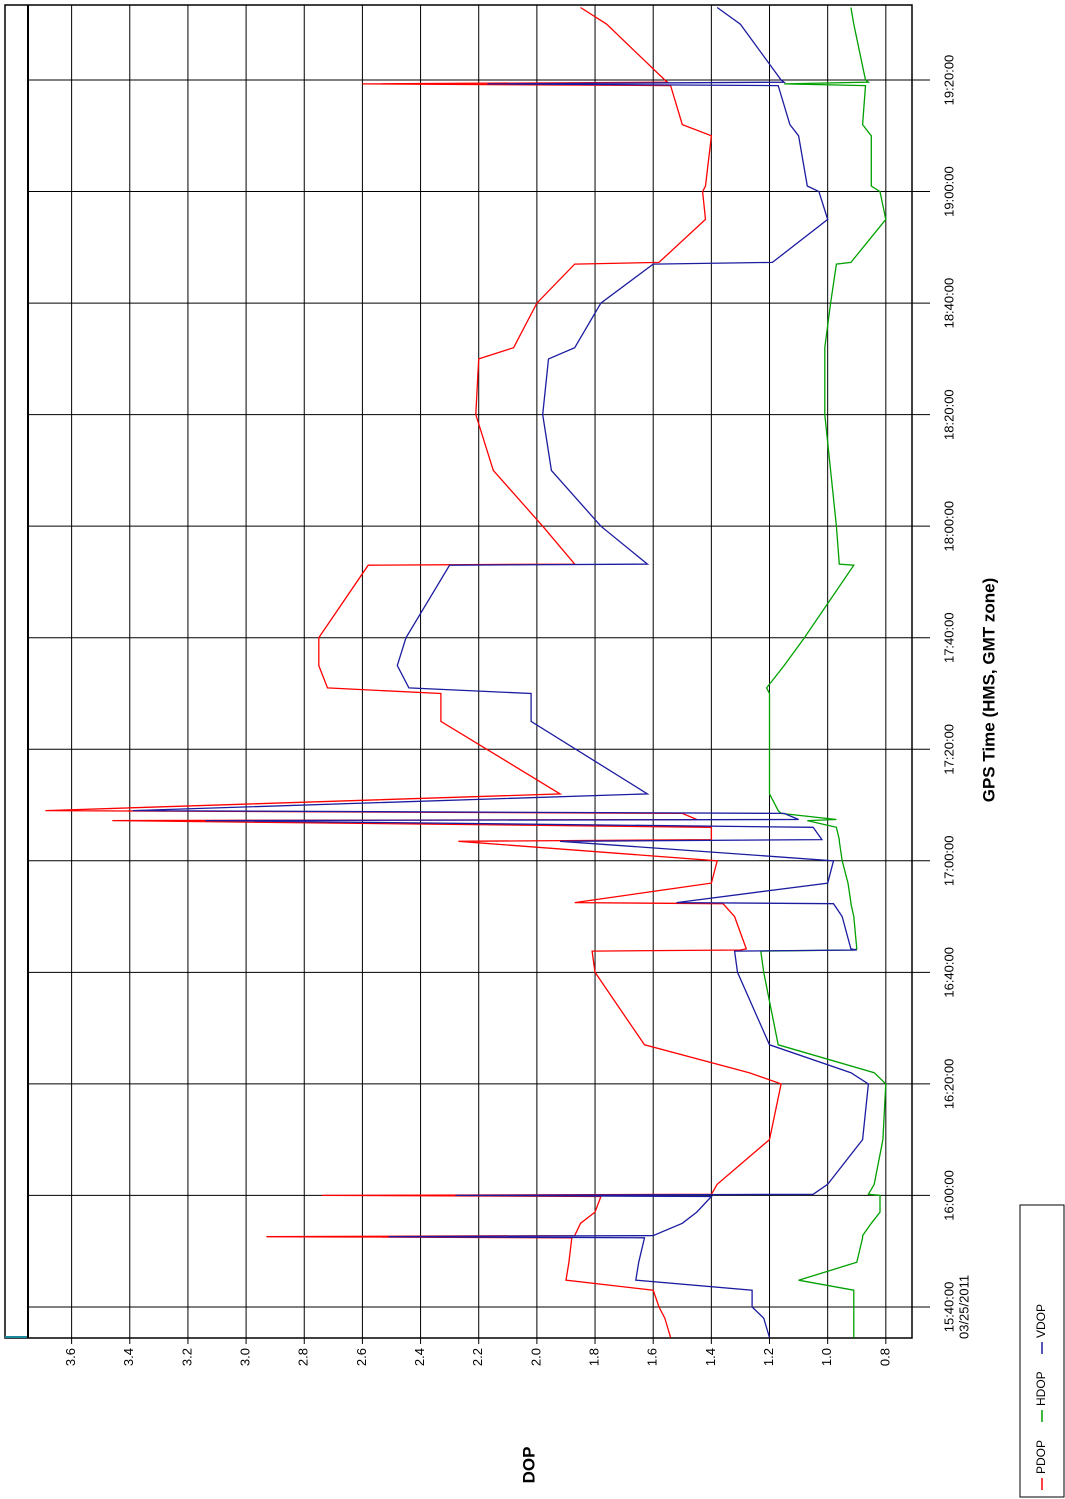  I want to click on y-tick-label: 3.6, so click(70, 1357).